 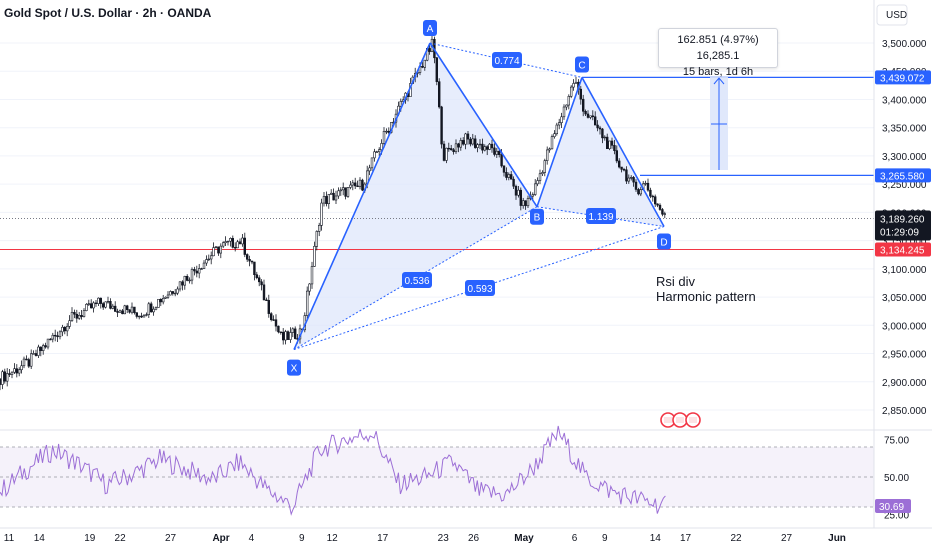 I want to click on bcd-triangle, so click(x=600, y=152).